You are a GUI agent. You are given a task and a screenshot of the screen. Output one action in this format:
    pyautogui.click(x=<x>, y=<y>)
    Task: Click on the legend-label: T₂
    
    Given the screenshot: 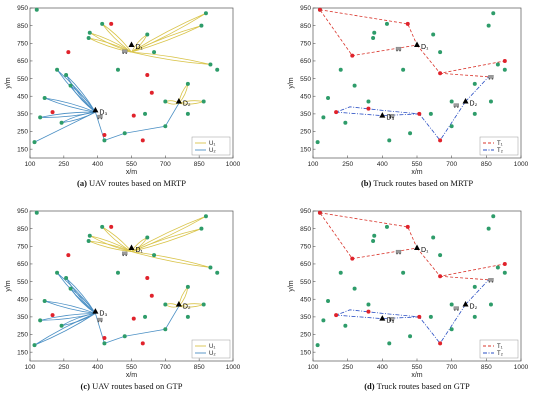 What is the action you would take?
    pyautogui.click(x=500, y=151)
    